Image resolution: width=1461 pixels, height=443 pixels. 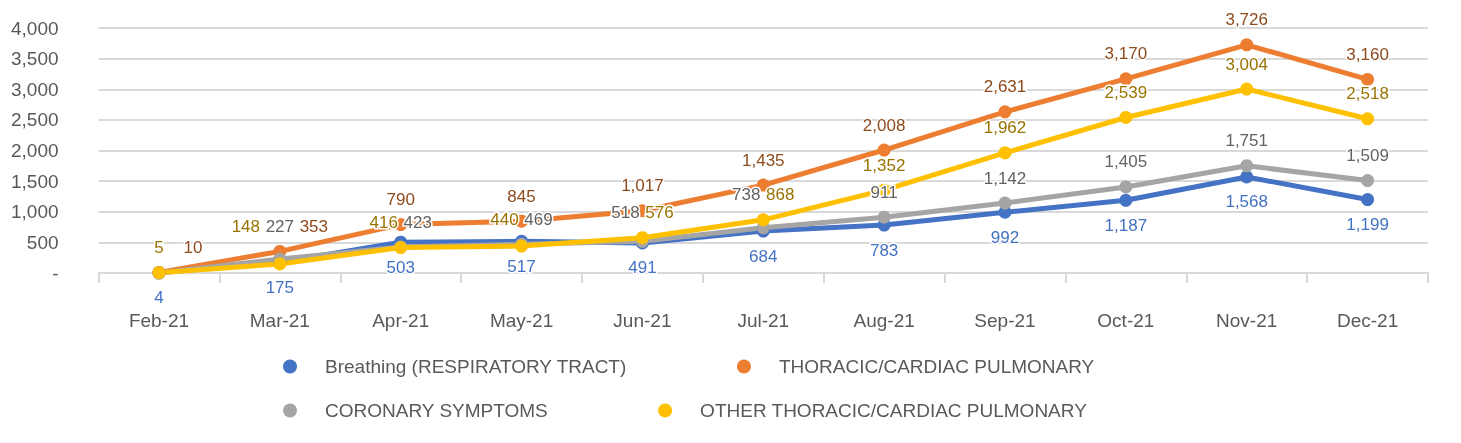 I want to click on x-tick-label: Aug-21, so click(x=884, y=320).